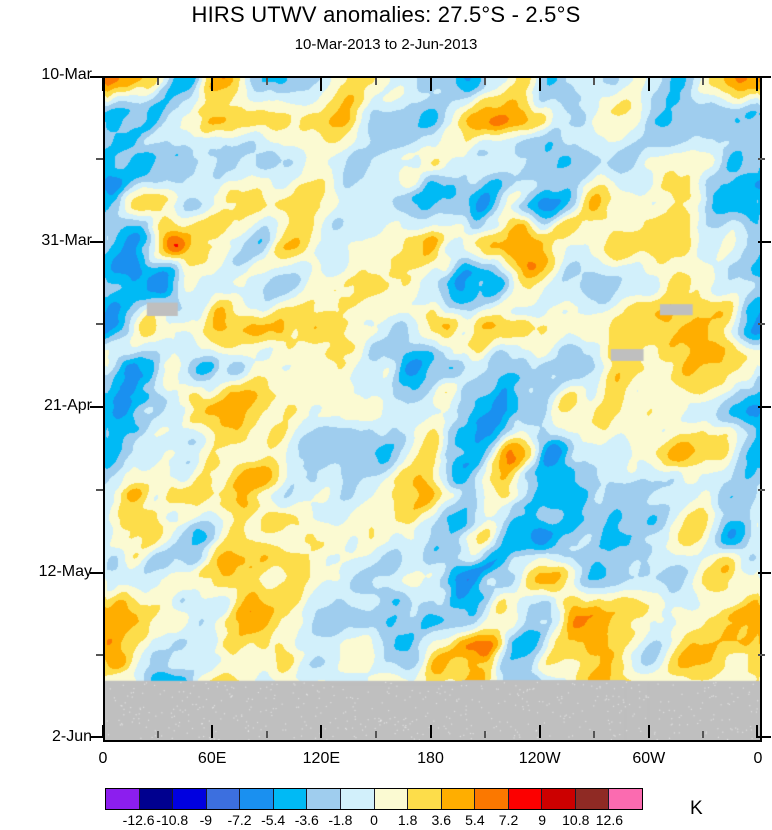 The height and width of the screenshot is (830, 772). I want to click on colorbar-tick-label: 5.4, so click(475, 820).